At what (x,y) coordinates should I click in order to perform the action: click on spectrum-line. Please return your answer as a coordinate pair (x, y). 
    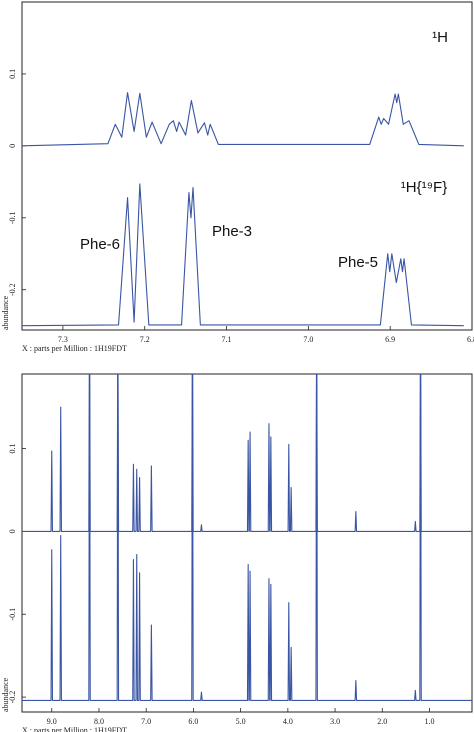
    Looking at the image, I should click on (243, 119).